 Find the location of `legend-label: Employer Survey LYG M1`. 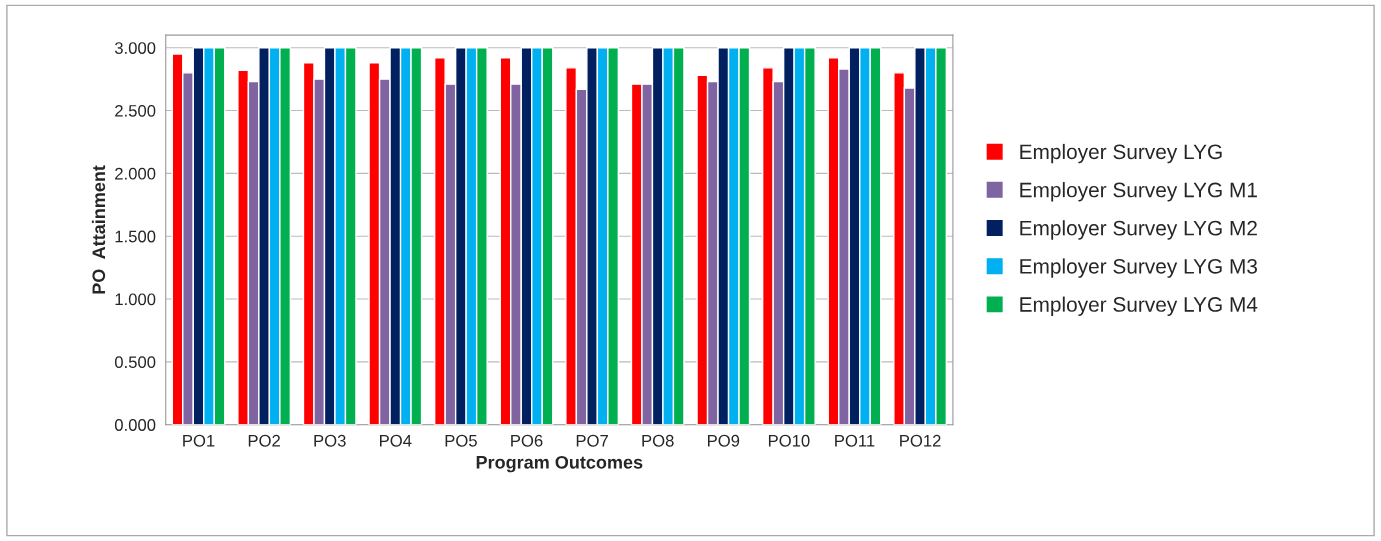

legend-label: Employer Survey LYG M1 is located at coordinates (1138, 192).